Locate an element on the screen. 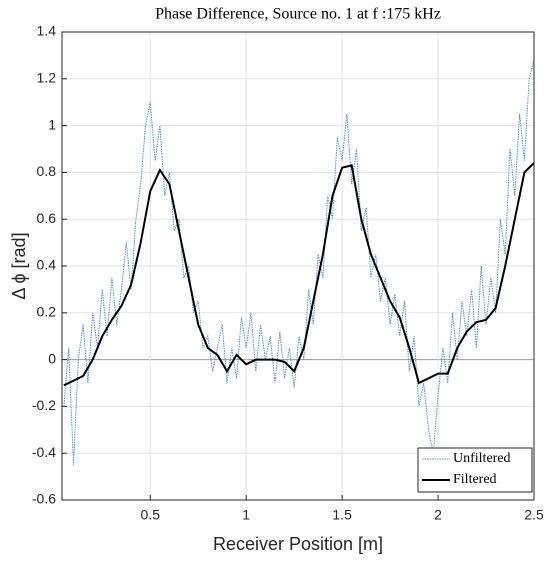 The image size is (550, 563). y-tick-label: 0.6 is located at coordinates (47, 218).